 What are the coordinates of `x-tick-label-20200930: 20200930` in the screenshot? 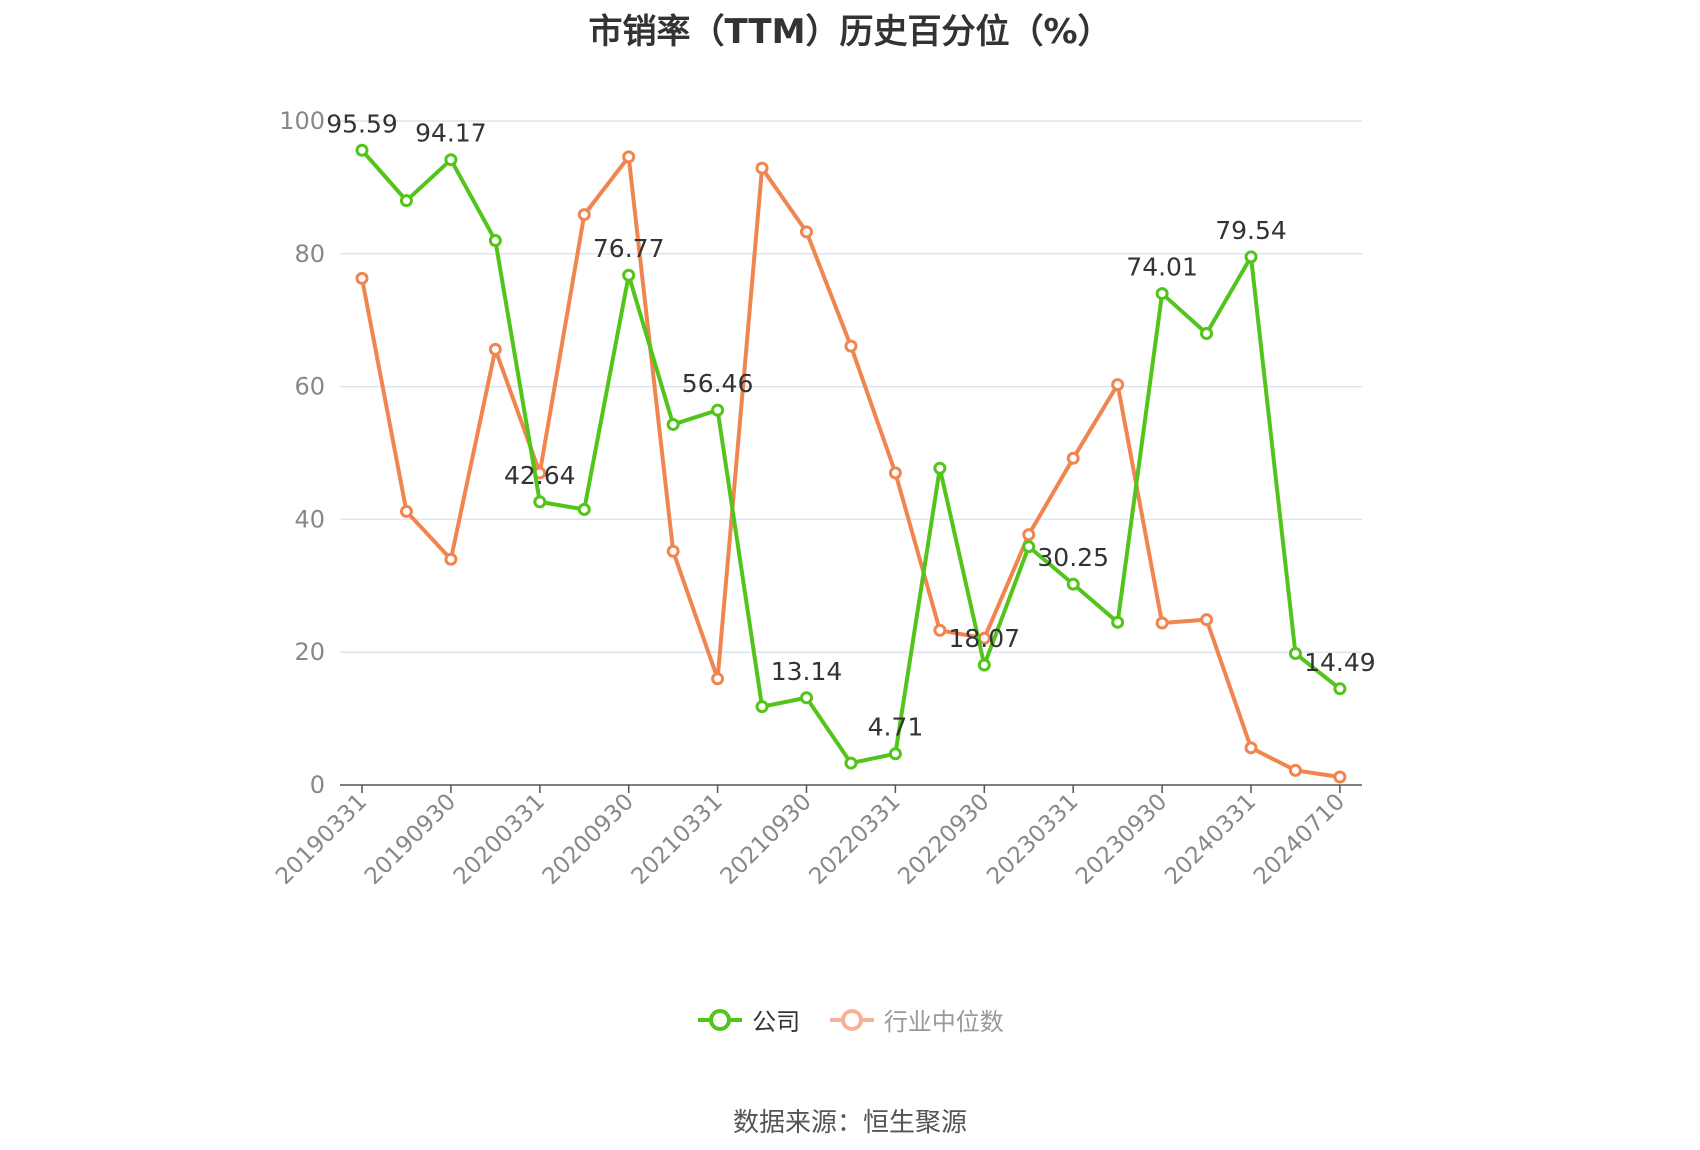 It's located at (588, 839).